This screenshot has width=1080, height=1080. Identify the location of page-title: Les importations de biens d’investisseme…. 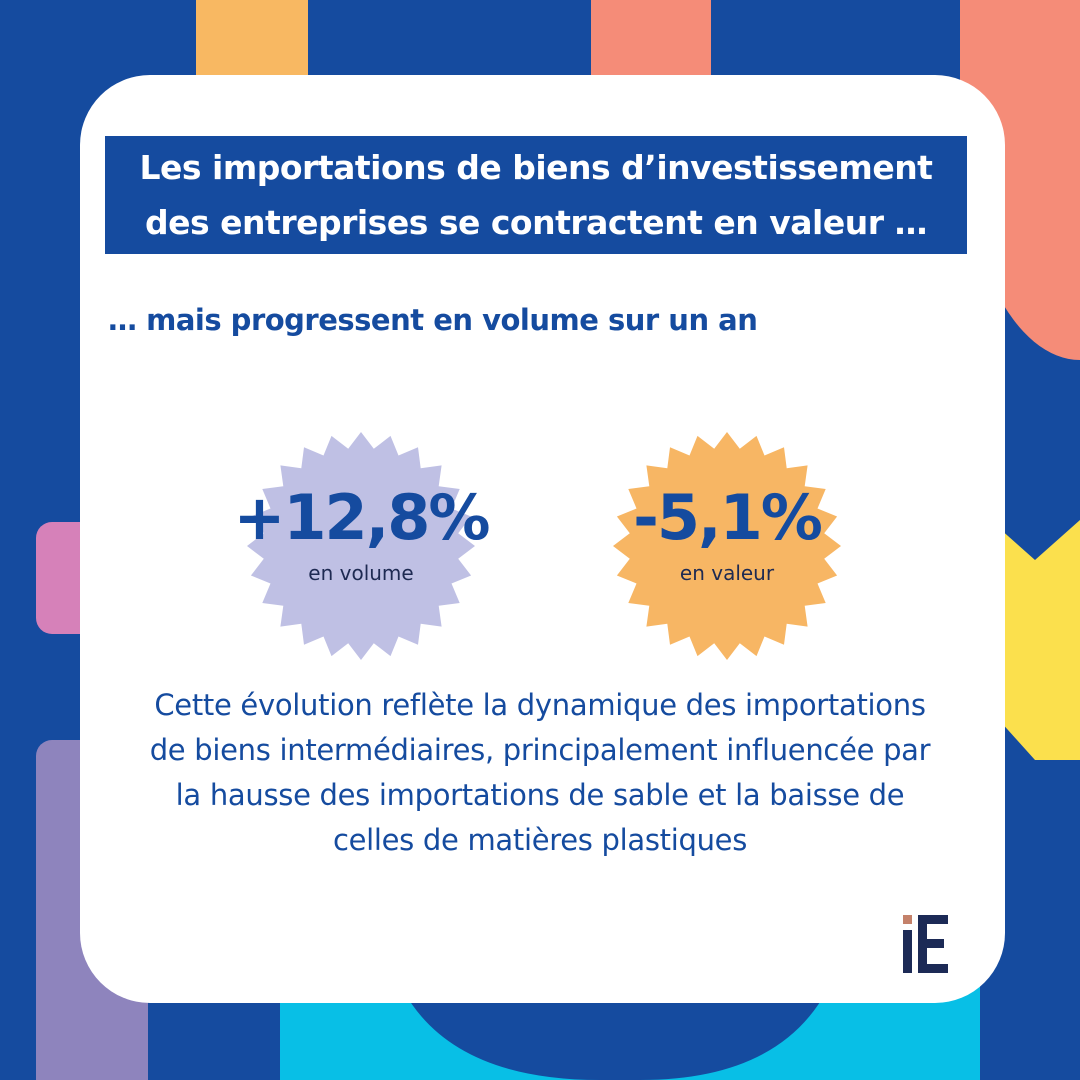
(536, 195).